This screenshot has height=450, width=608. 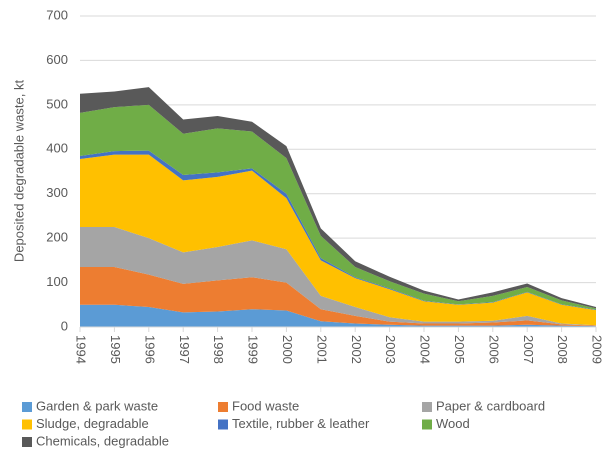 What do you see at coordinates (184, 349) in the screenshot?
I see `x-tick-label: 1997` at bounding box center [184, 349].